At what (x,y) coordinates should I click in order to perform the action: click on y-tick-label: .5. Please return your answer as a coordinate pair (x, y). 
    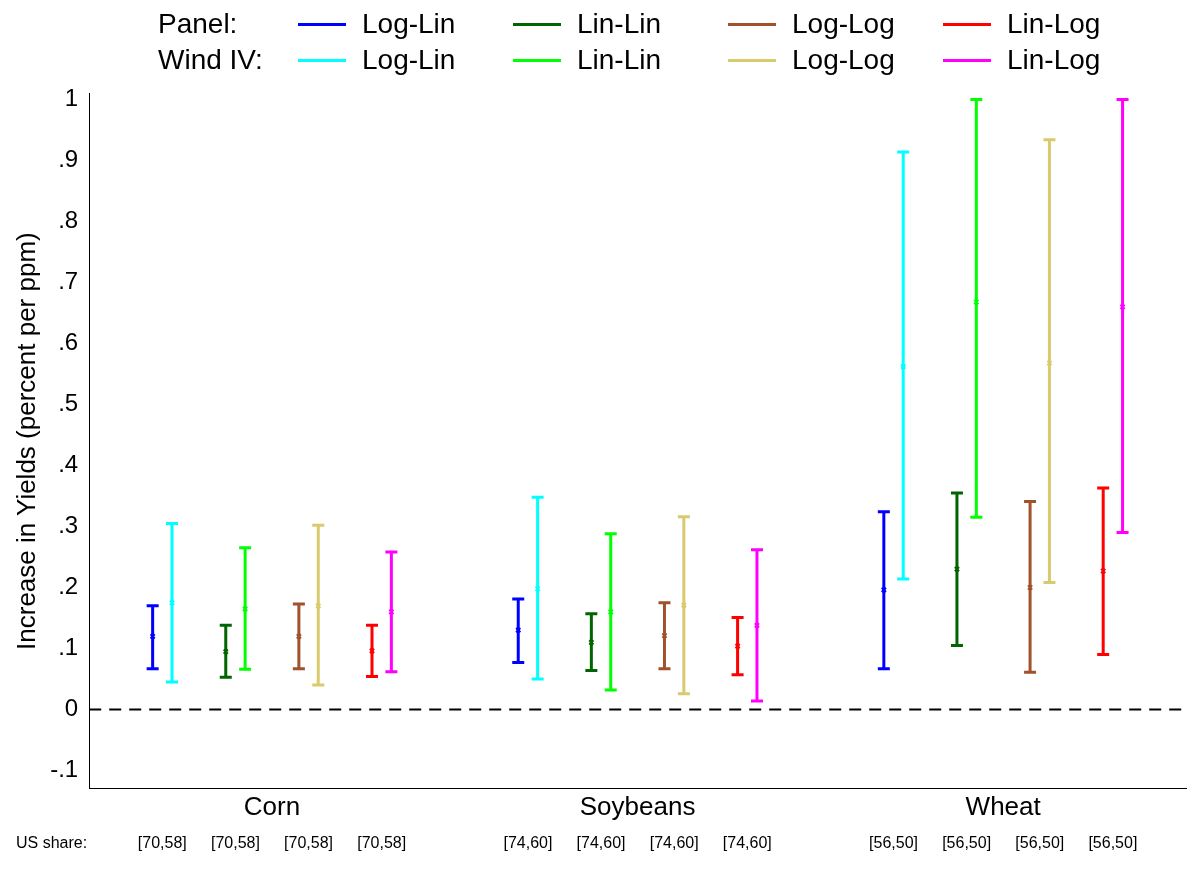
    Looking at the image, I should click on (68, 403).